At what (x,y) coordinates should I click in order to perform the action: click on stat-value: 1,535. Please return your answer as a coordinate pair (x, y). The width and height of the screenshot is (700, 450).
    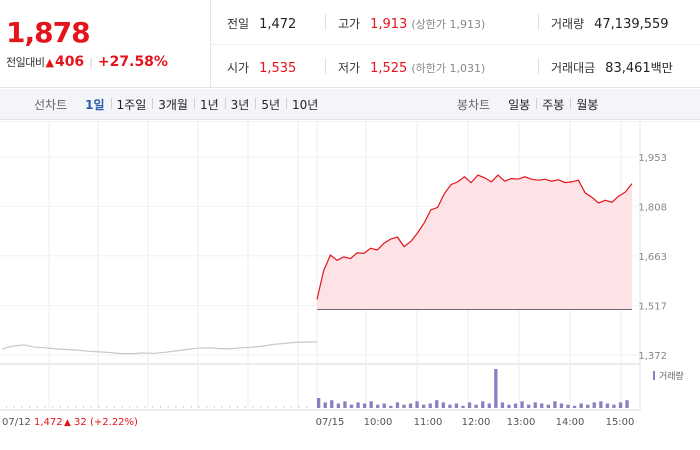
    Looking at the image, I should click on (278, 68).